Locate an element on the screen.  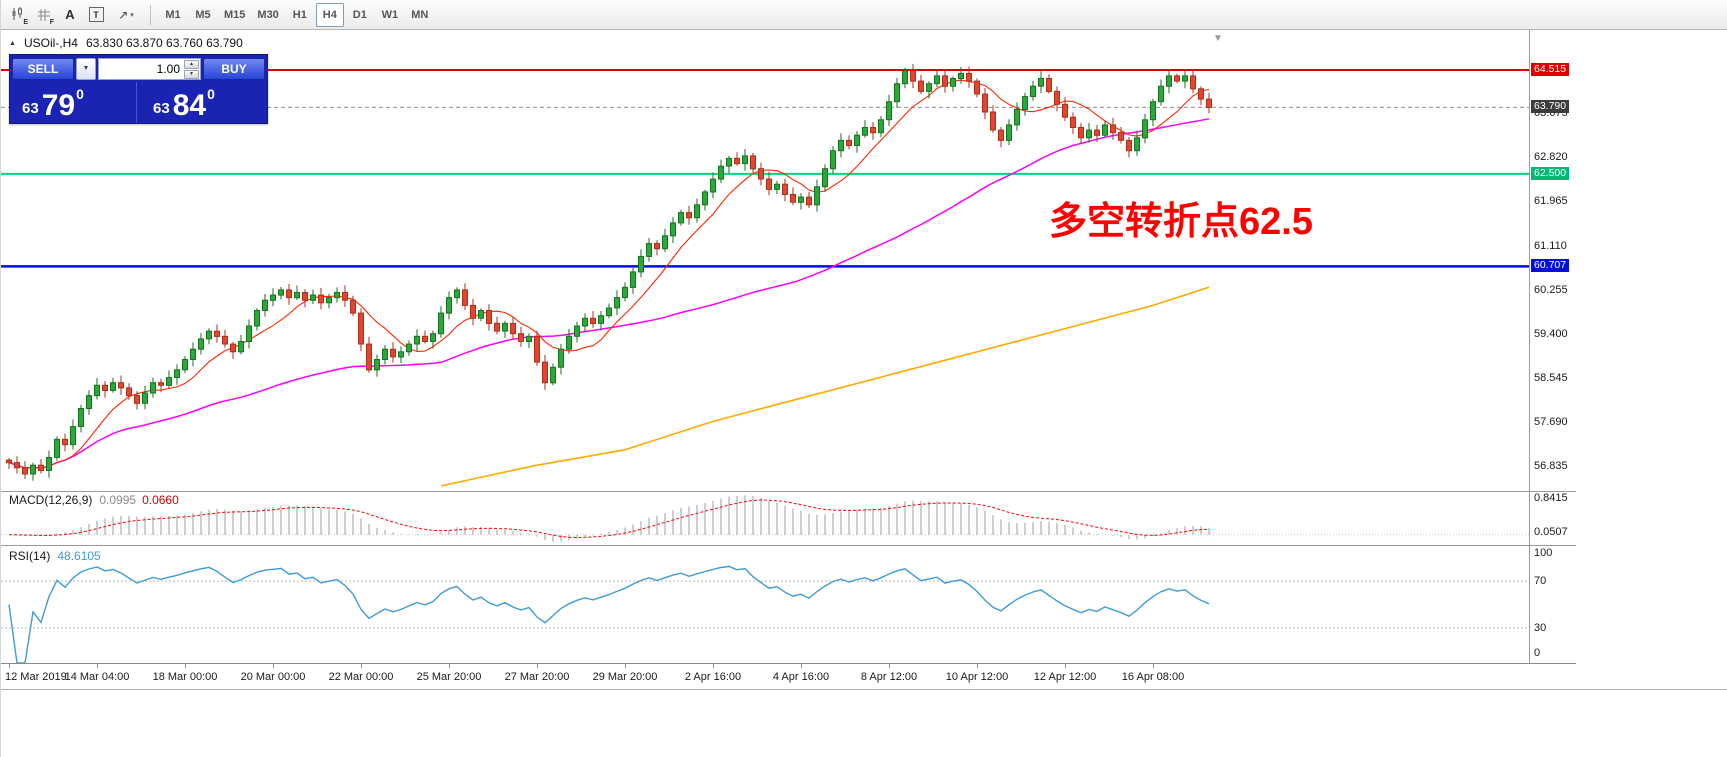
sell-price-display: 63 79 0 is located at coordinates (73, 102).